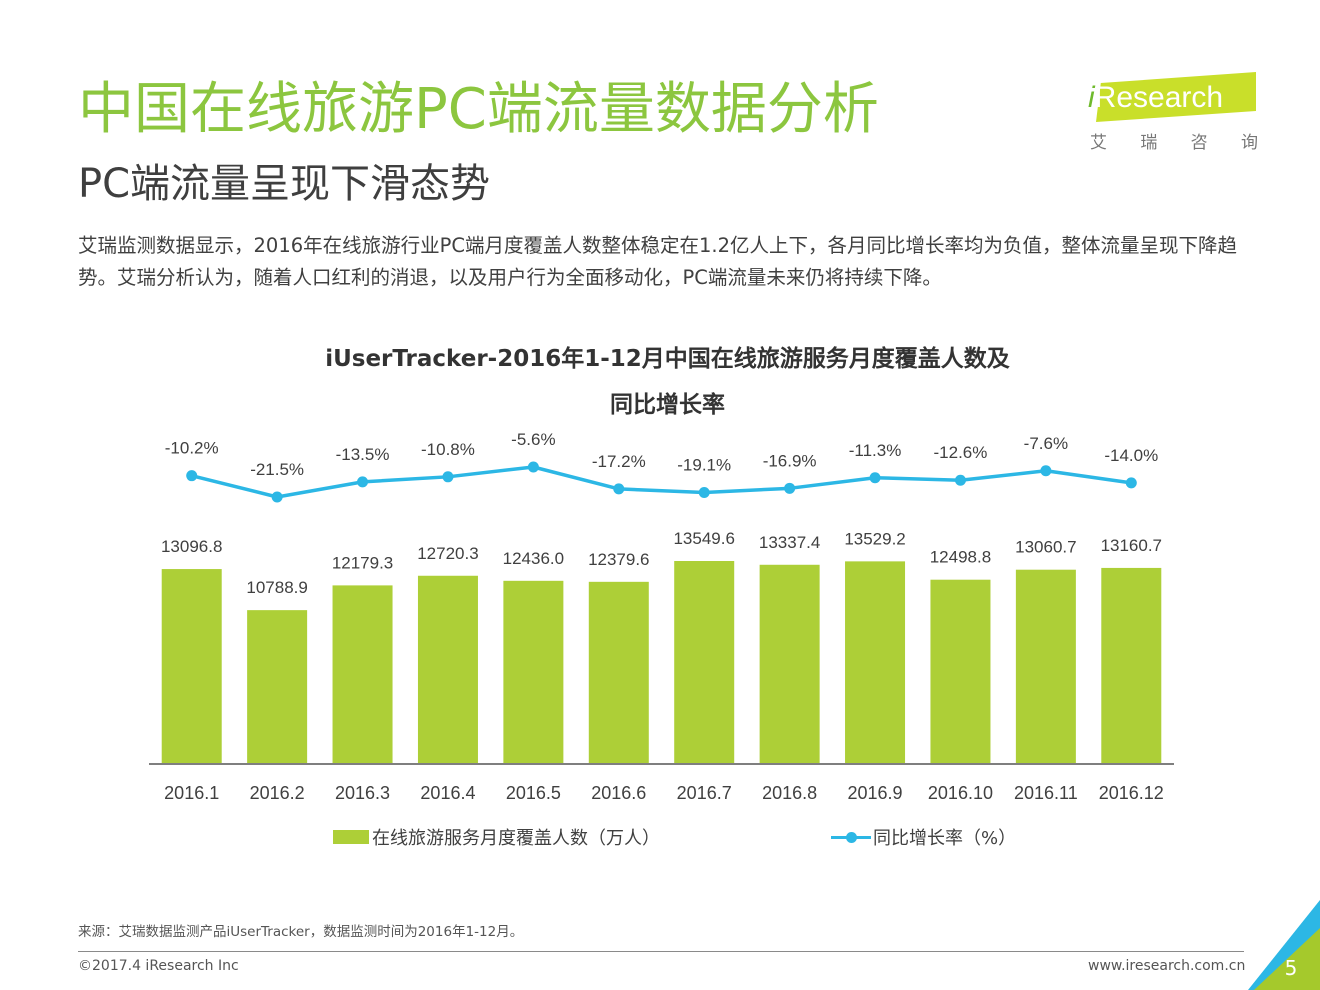 The image size is (1320, 990). I want to click on legend-bar: 在线旅游服务月度覆盖人数（万人）, so click(496, 837).